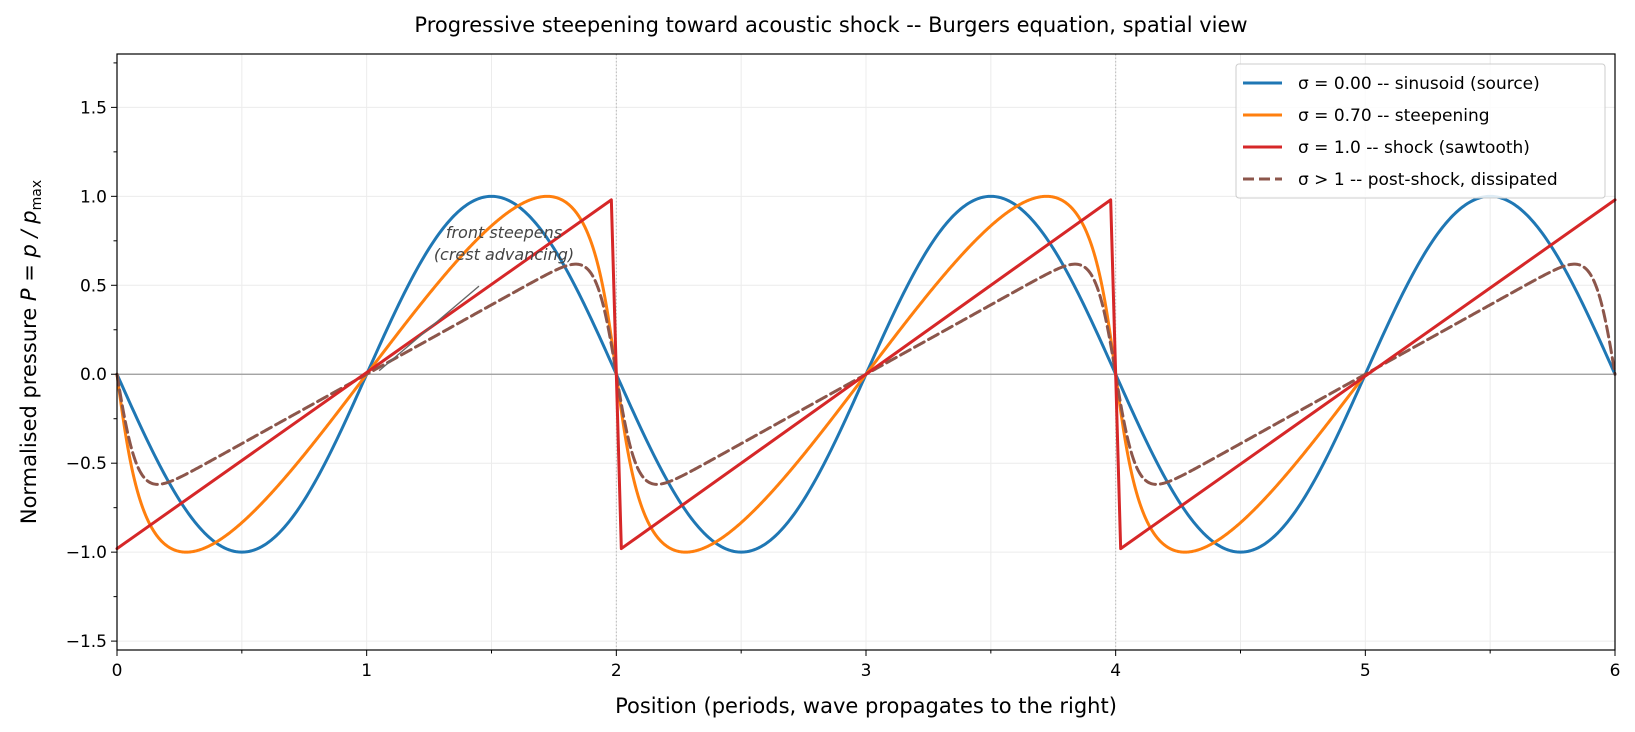 Image resolution: width=1635 pixels, height=732 pixels. I want to click on y-axis-ticks: −1.5 −1.0 −0.5 0.0 0.5 1.0 1.5, so click(91, 357).